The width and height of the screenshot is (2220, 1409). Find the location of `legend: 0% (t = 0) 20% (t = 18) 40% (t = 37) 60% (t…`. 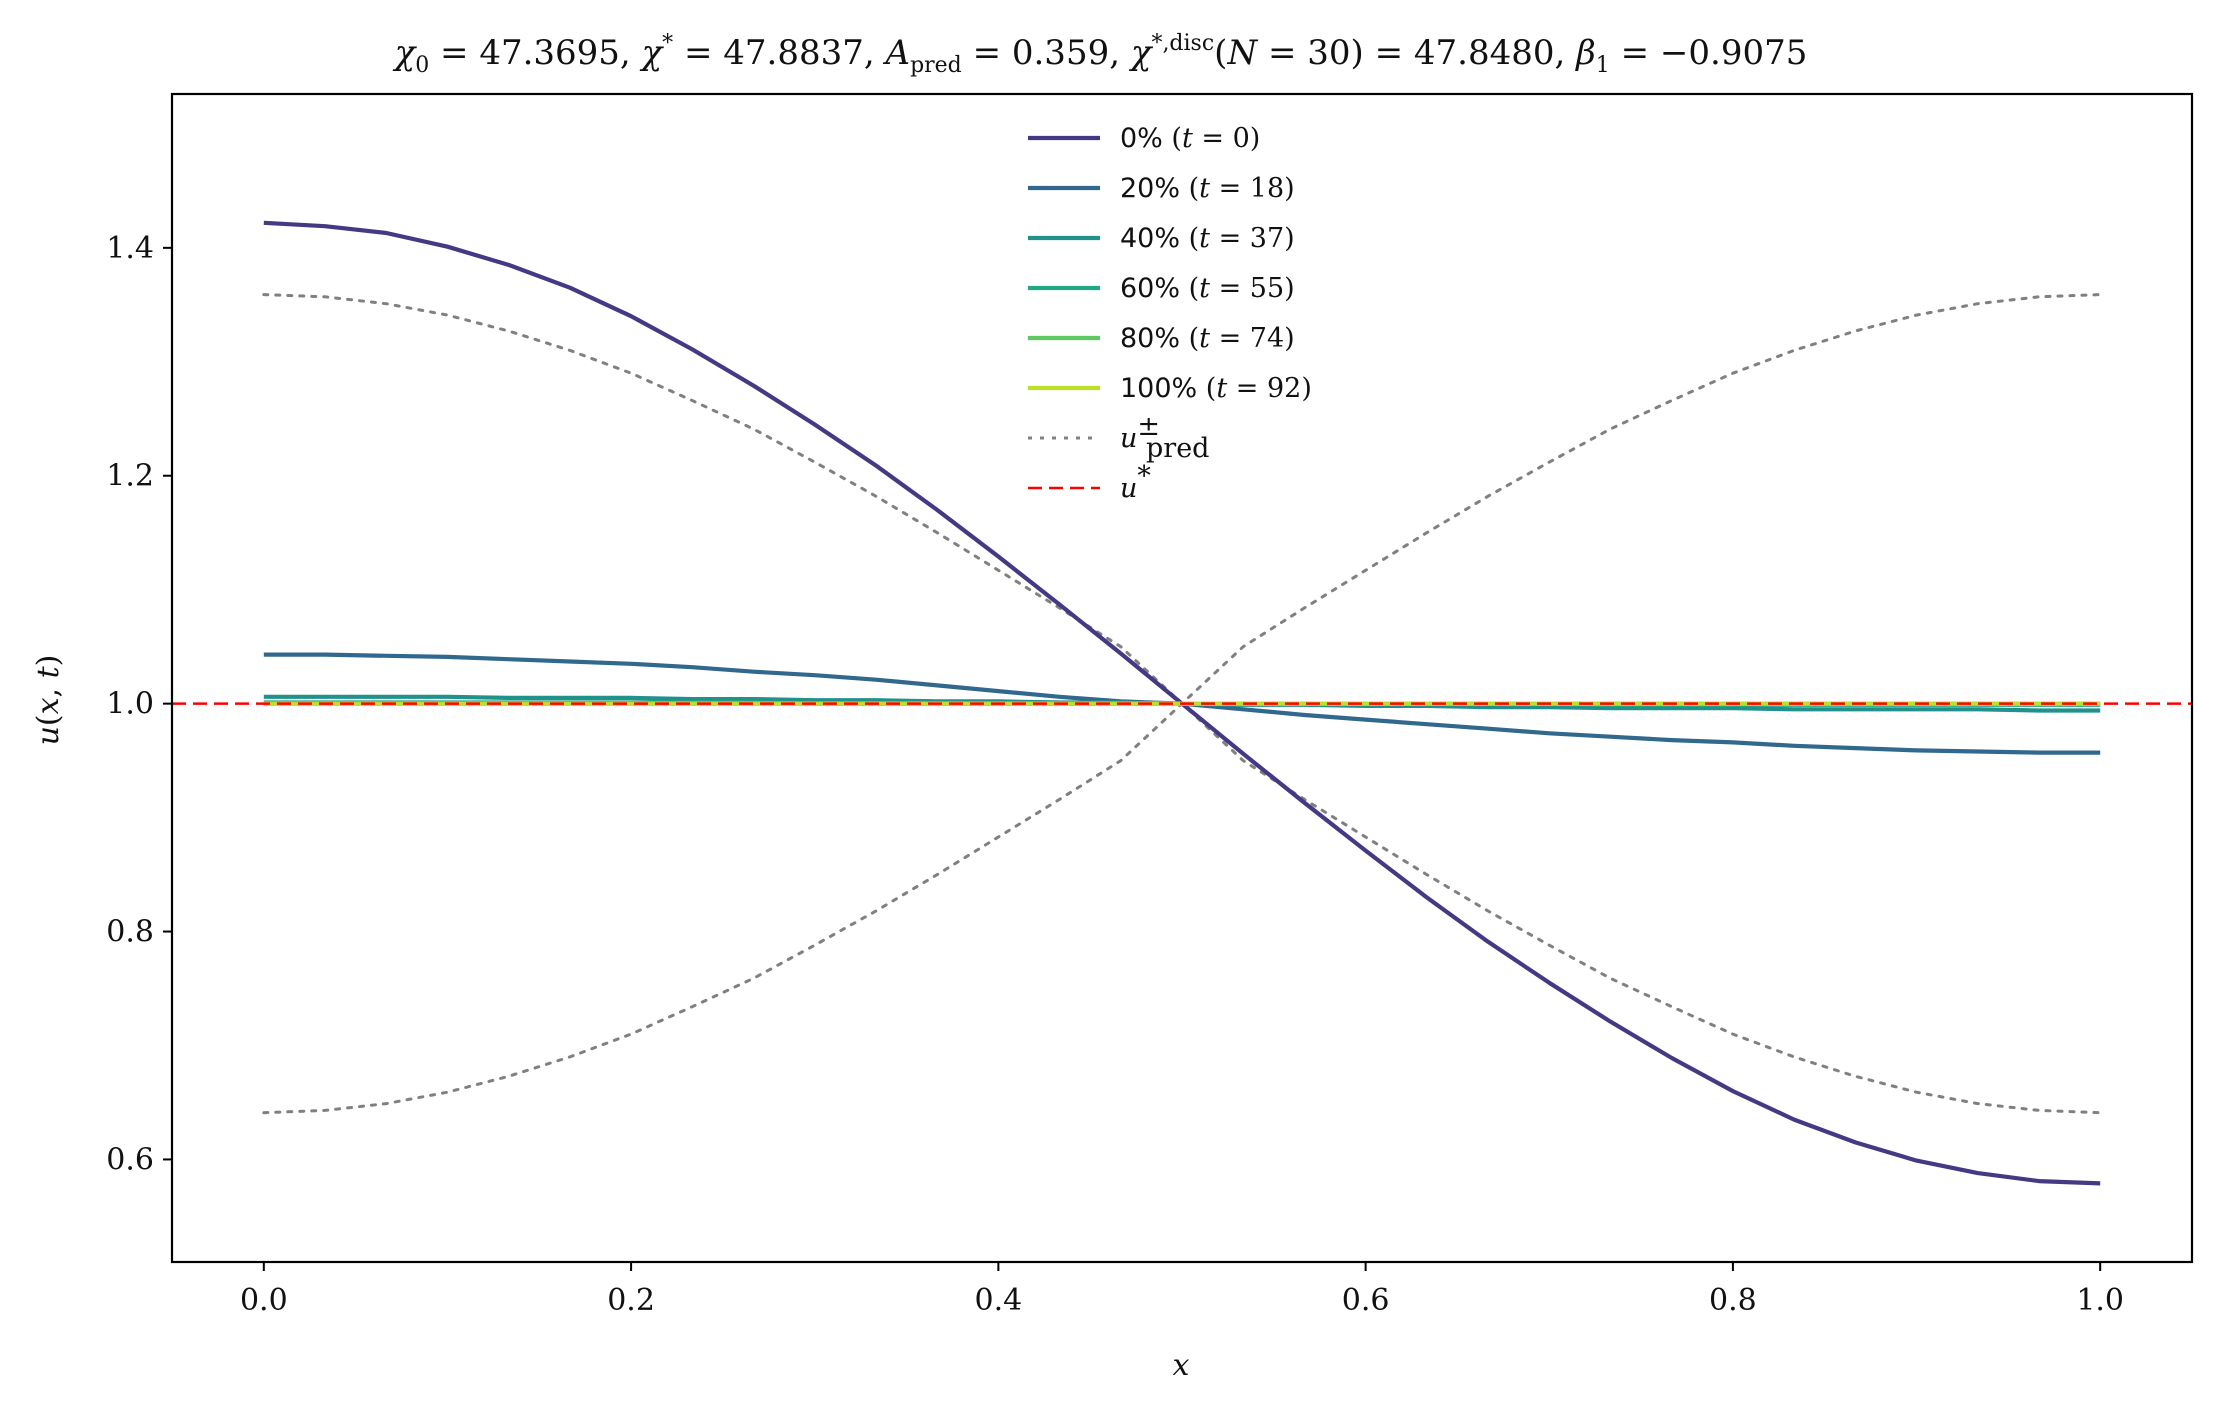

legend: 0% (t = 0) 20% (t = 18) 40% (t = 37) 60% (t… is located at coordinates (1170, 313).